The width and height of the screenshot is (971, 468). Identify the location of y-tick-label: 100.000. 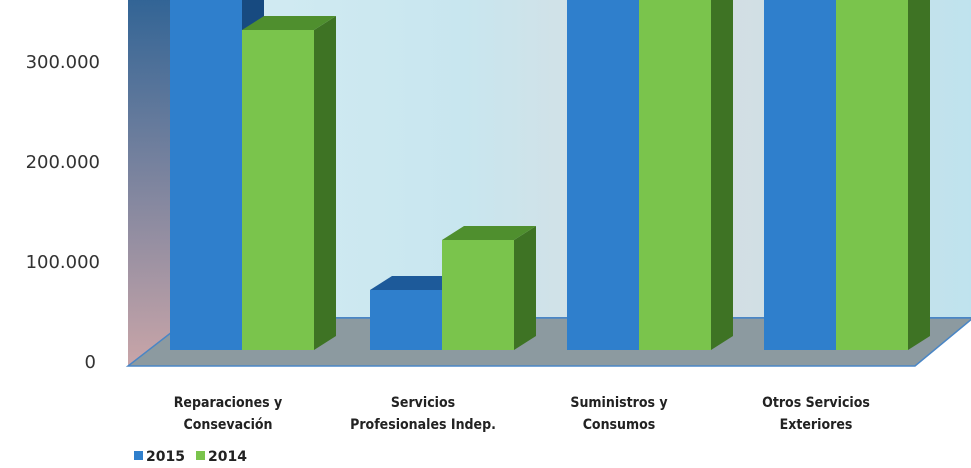
(63, 262).